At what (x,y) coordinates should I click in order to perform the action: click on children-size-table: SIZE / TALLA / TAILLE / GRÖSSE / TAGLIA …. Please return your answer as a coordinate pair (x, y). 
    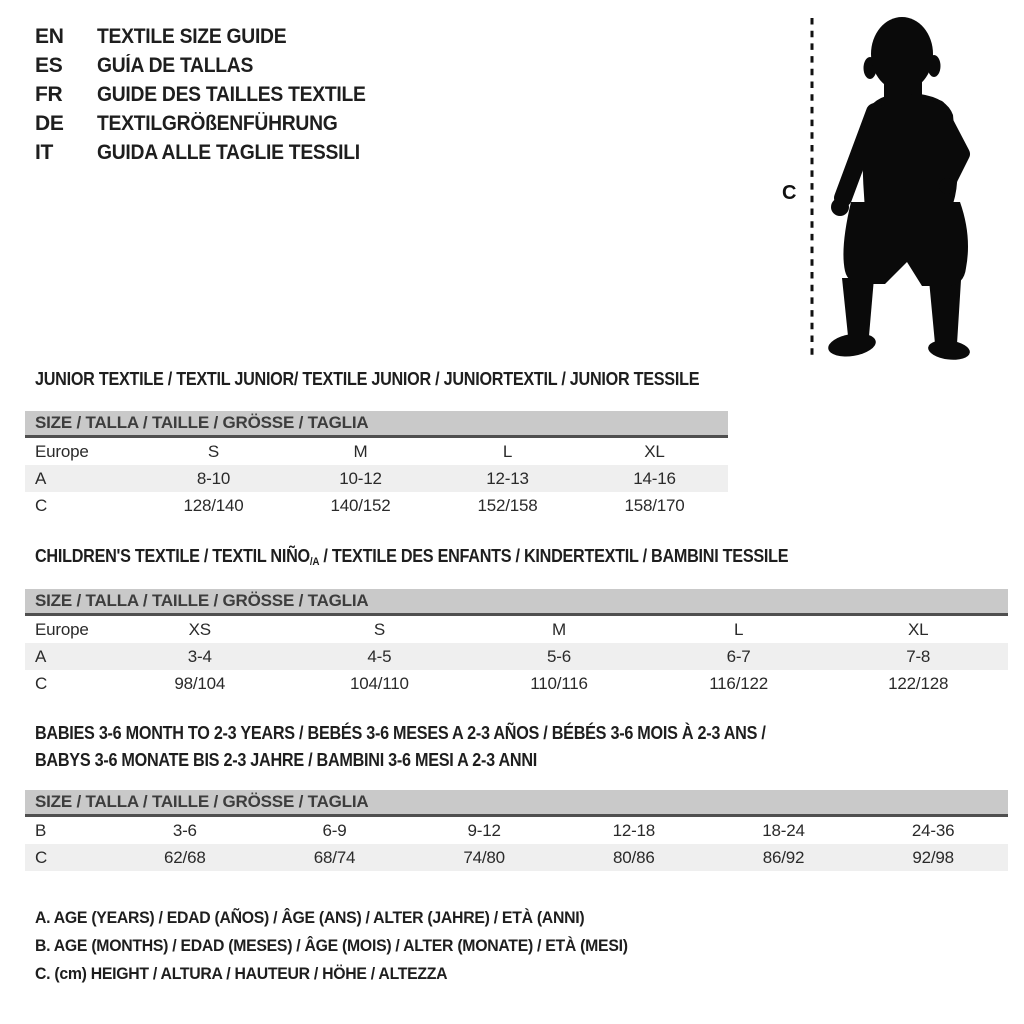
    Looking at the image, I should click on (516, 643).